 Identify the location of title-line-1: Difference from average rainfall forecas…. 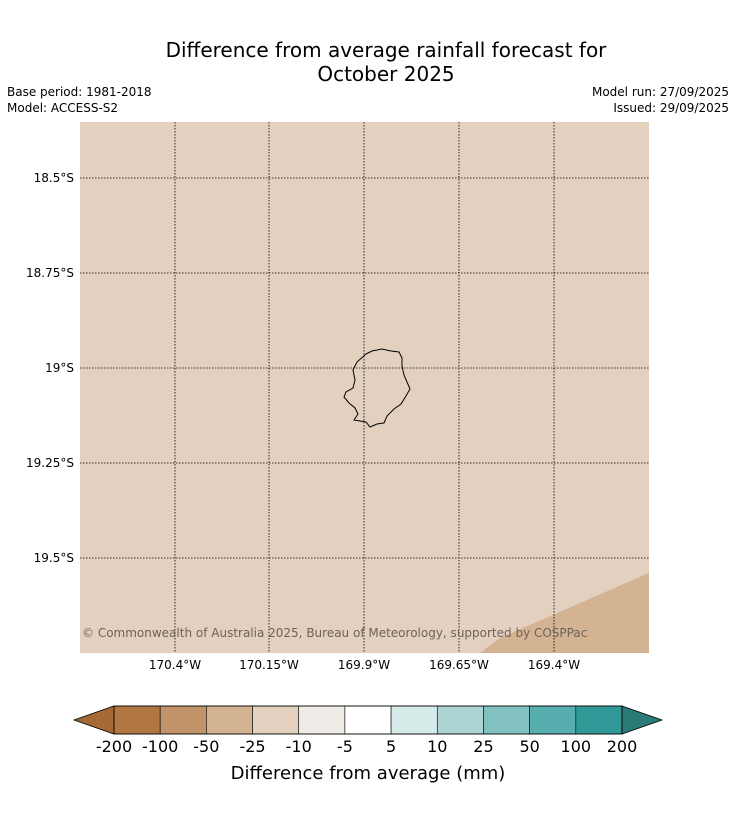
(386, 50).